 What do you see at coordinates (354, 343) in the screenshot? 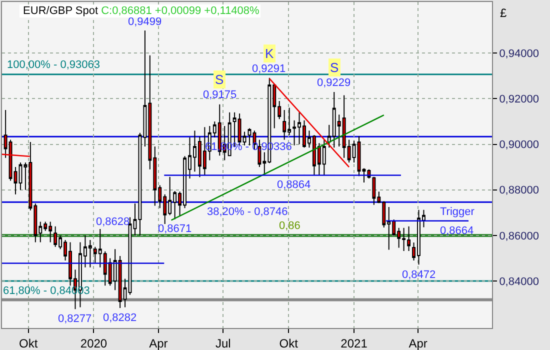
I see `x-tick-label: 2021` at bounding box center [354, 343].